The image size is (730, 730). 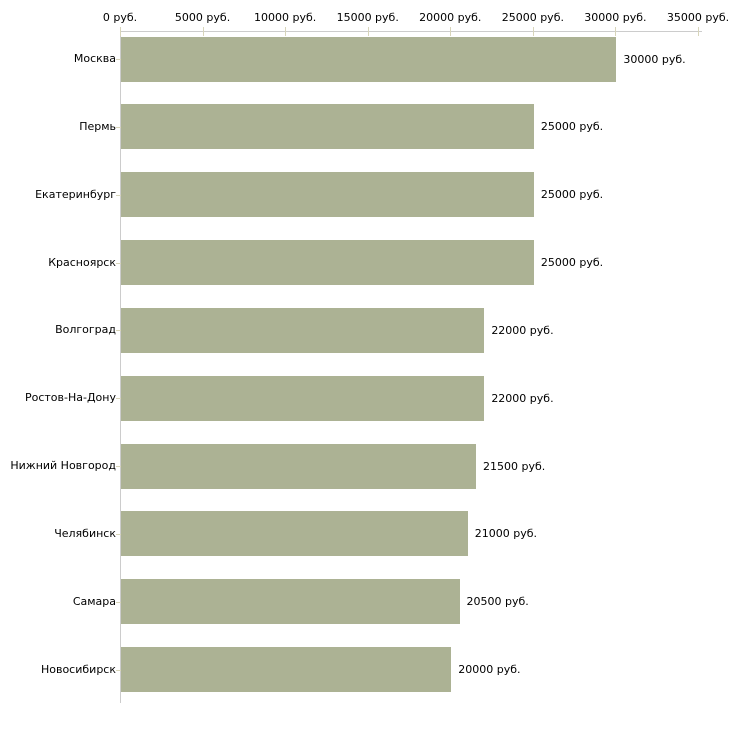 What do you see at coordinates (120, 367) in the screenshot?
I see `y-axis-line` at bounding box center [120, 367].